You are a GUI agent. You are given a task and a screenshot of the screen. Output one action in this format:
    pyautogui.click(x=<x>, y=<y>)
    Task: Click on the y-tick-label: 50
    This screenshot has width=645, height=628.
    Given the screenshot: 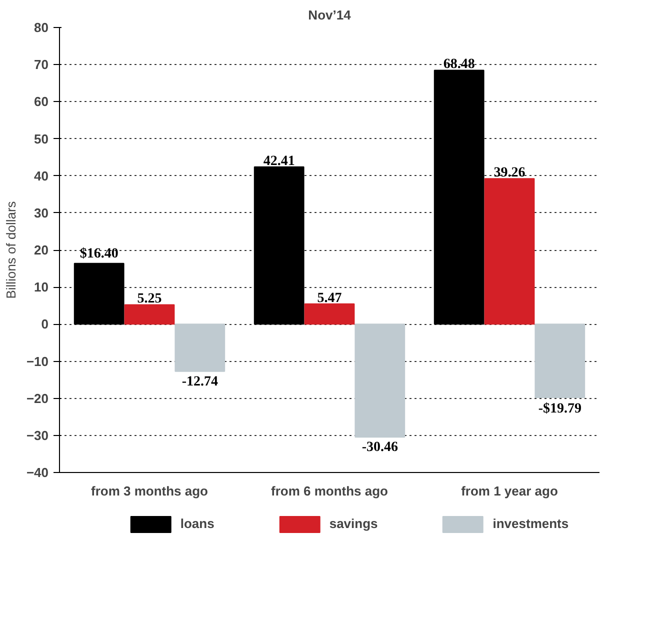 What is the action you would take?
    pyautogui.click(x=41, y=138)
    